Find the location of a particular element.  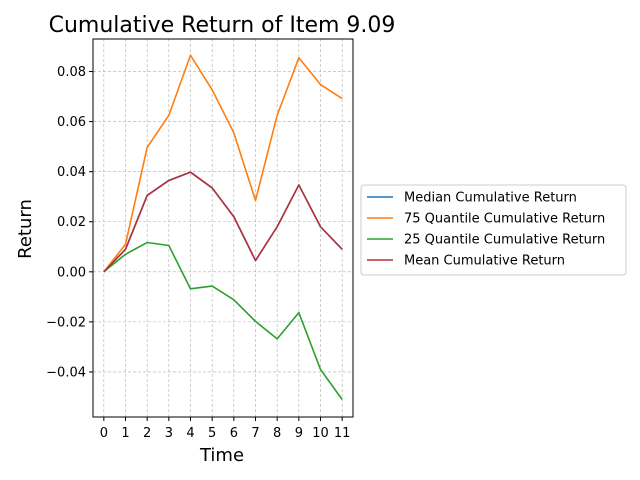

x-tick-label: 7 is located at coordinates (255, 433).